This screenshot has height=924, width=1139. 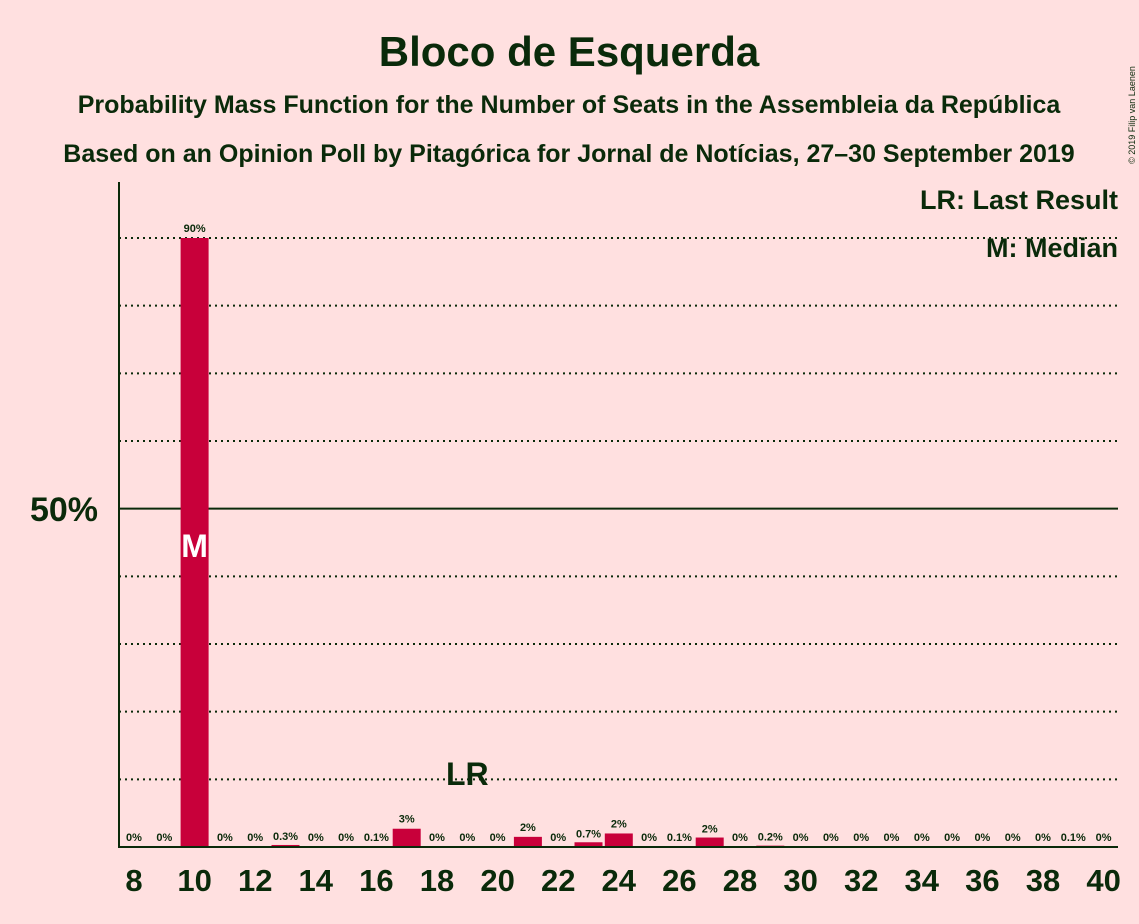 What do you see at coordinates (1019, 200) in the screenshot?
I see `legend-last-result: LR: Last Result` at bounding box center [1019, 200].